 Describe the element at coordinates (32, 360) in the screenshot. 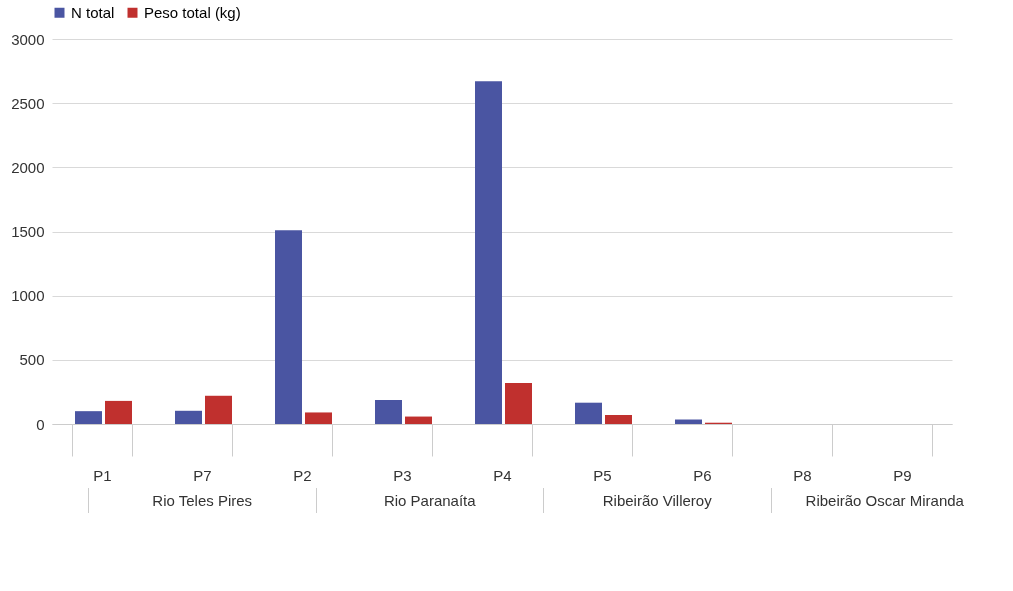

I see `y-tick-label: 500` at that location.